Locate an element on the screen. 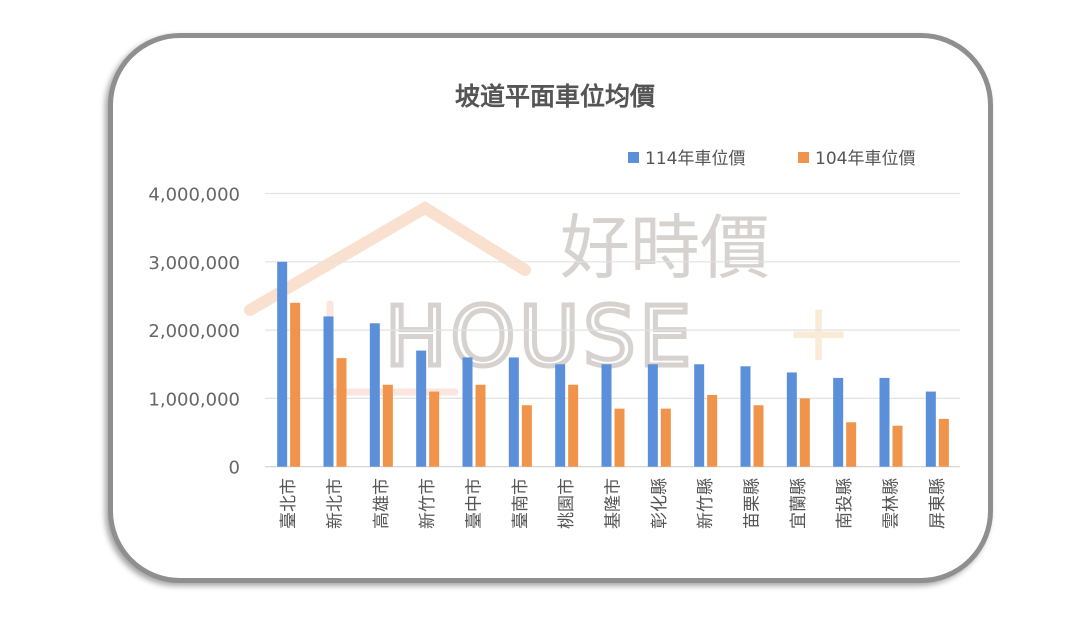 This screenshot has width=1080, height=637. x-tick-label: 雲林縣 is located at coordinates (892, 503).